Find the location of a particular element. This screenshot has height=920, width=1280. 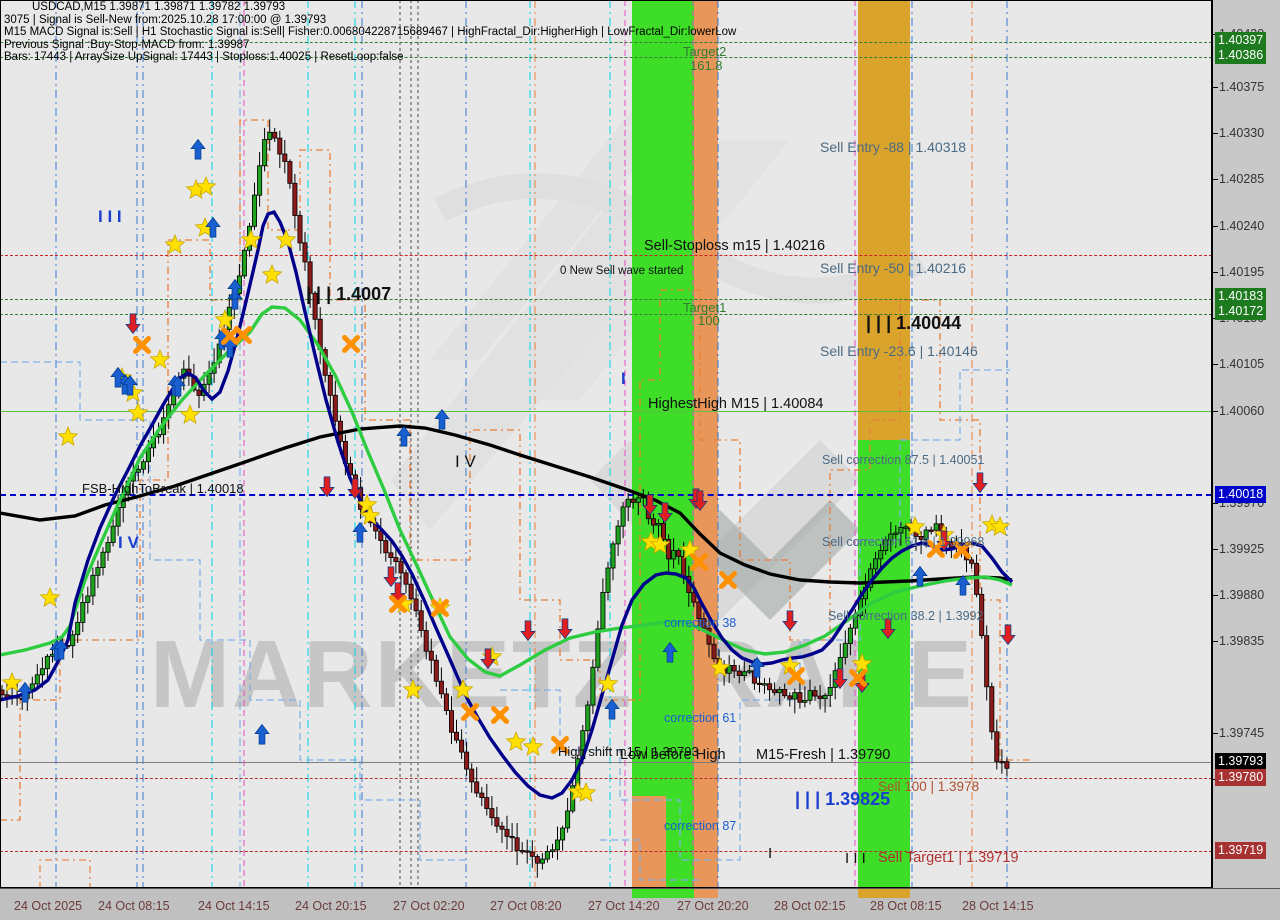

annotation-wave-iii-upper: I I I is located at coordinates (110, 216).